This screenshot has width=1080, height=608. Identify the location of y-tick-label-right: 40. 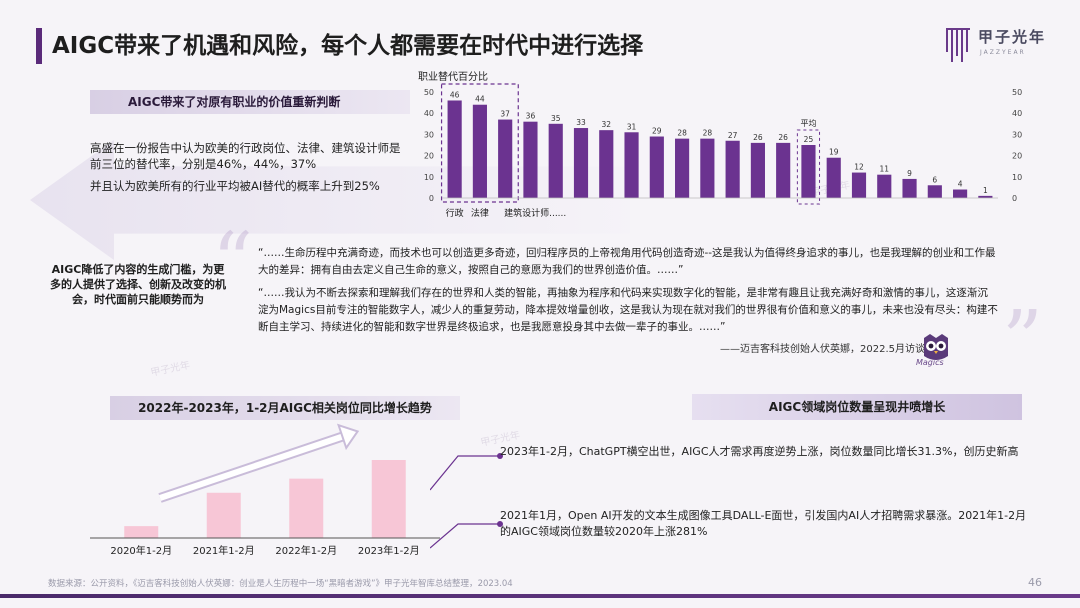
(1017, 113).